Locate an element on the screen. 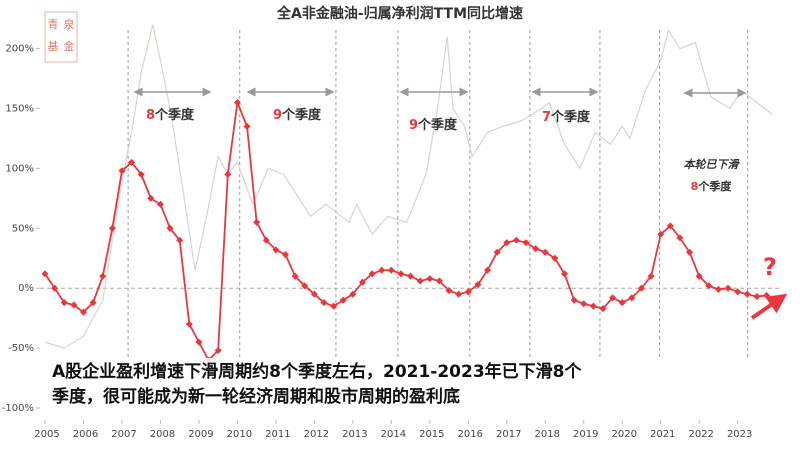  y-tick-label: -50% is located at coordinates (21, 348).